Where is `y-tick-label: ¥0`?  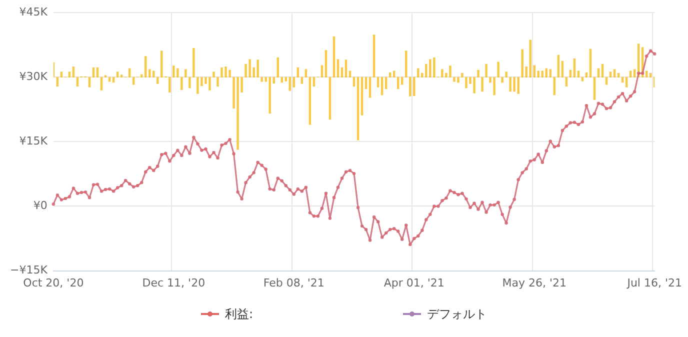
y-tick-label: ¥0 is located at coordinates (40, 205).